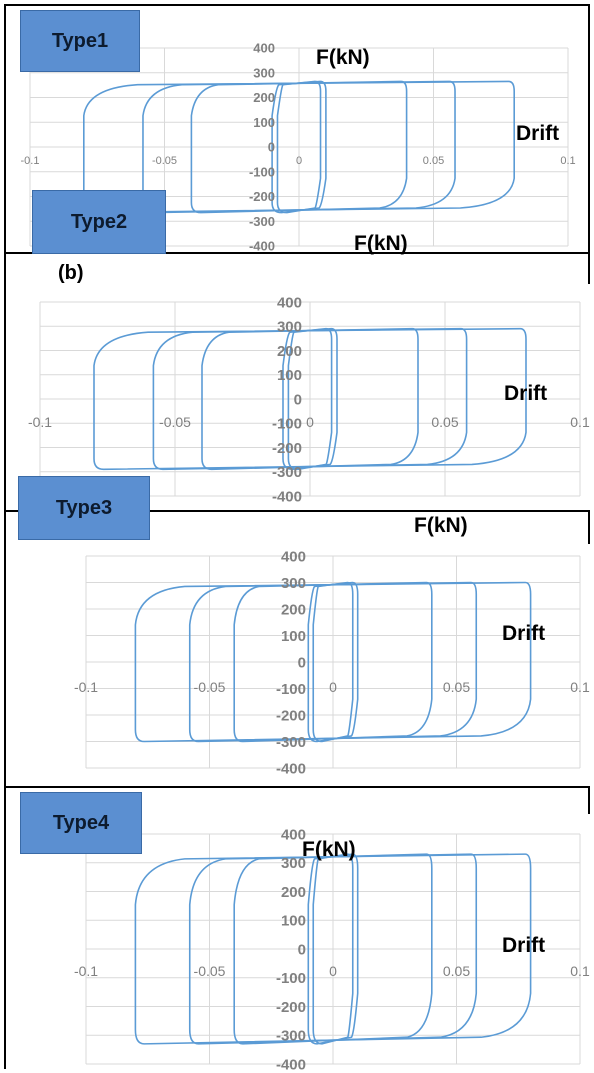 This screenshot has height=1073, width=594. I want to click on type3-label-box: Type3, so click(84, 508).